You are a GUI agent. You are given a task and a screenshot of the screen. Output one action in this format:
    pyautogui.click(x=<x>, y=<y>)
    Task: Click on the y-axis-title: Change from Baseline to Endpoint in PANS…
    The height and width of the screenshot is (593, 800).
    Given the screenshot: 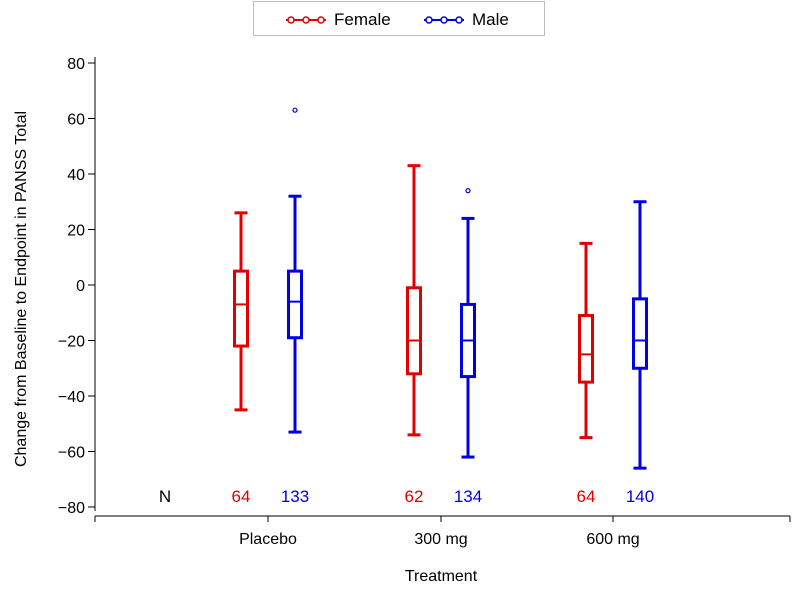 What is the action you would take?
    pyautogui.click(x=21, y=289)
    